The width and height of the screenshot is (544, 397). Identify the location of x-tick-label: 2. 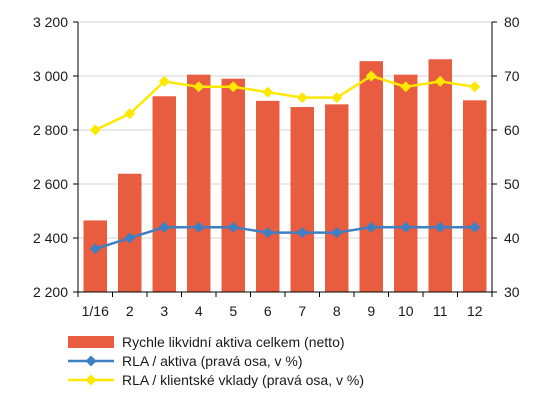
(130, 311).